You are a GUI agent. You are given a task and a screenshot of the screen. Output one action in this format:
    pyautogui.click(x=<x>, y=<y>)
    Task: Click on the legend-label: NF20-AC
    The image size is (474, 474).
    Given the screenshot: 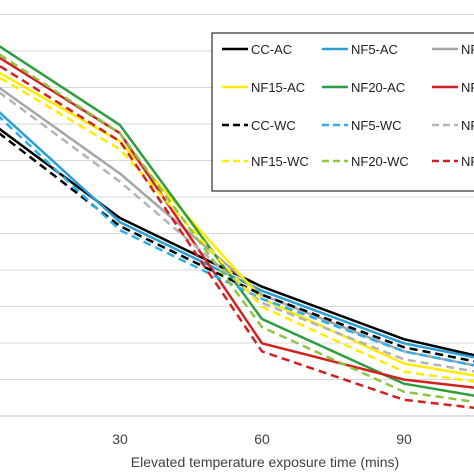 What is the action you would take?
    pyautogui.click(x=378, y=87)
    